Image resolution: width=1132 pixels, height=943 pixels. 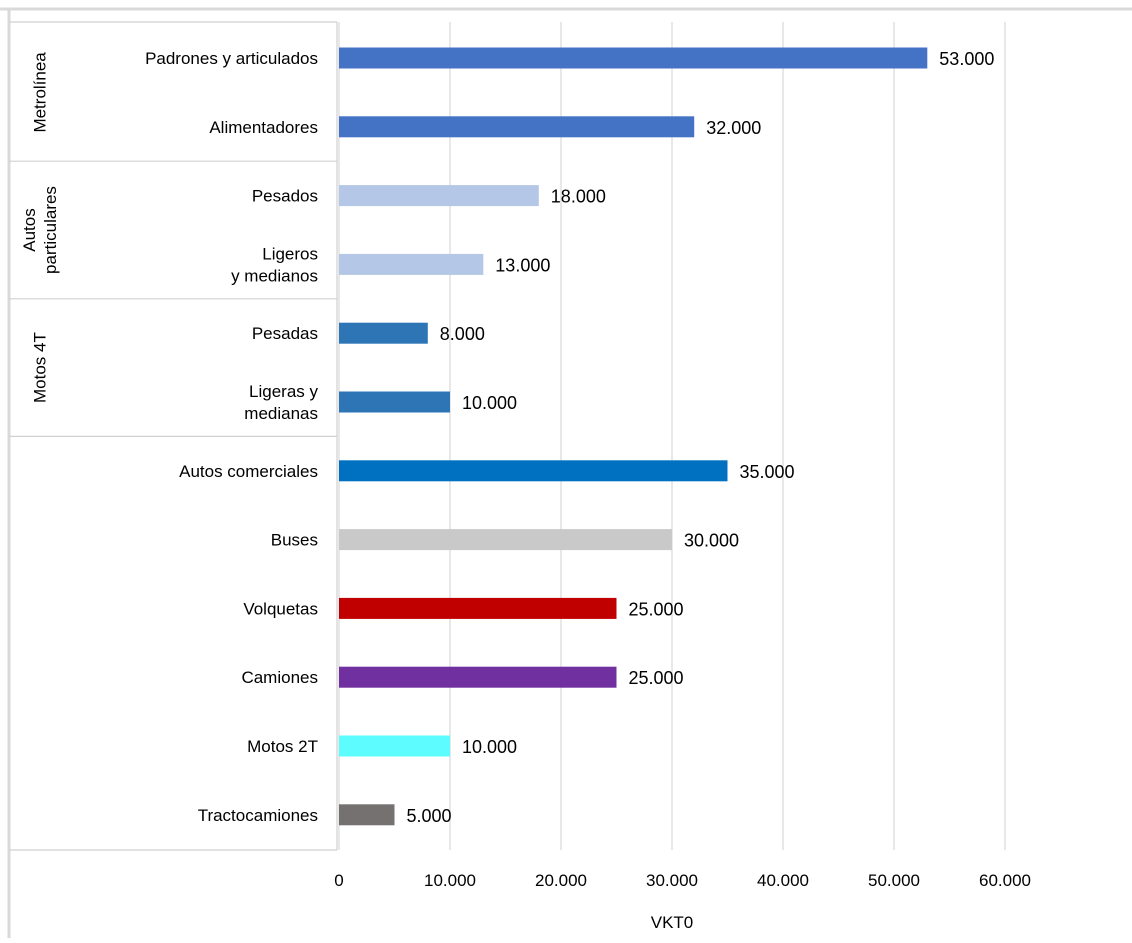 What do you see at coordinates (50, 230) in the screenshot?
I see `group-label-line: particulares` at bounding box center [50, 230].